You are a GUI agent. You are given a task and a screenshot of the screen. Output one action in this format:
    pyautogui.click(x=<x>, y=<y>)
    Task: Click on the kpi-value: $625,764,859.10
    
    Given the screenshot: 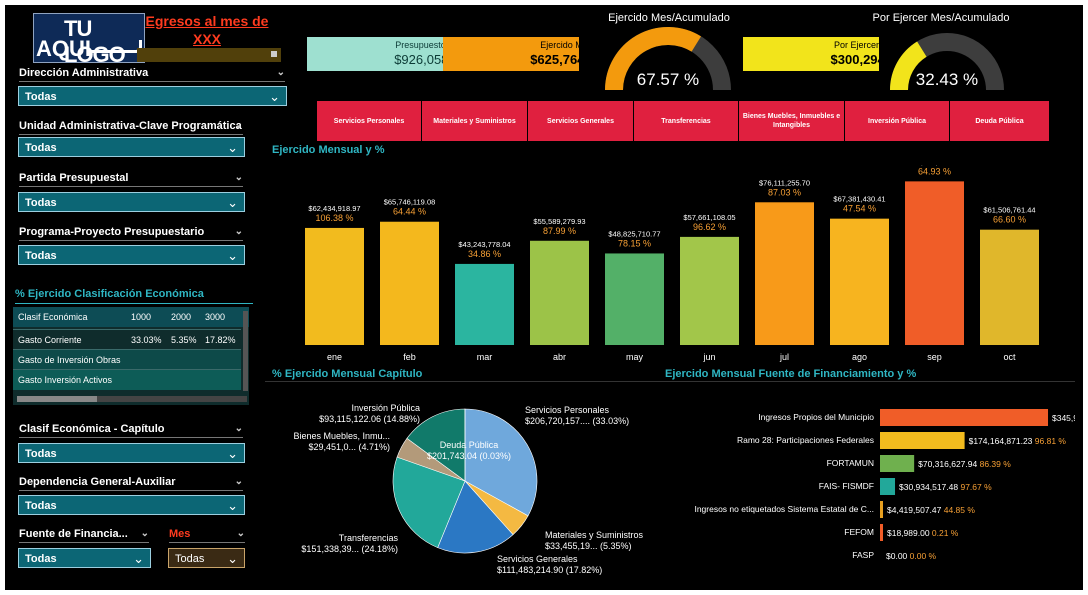 What is the action you would take?
    pyautogui.click(x=579, y=59)
    